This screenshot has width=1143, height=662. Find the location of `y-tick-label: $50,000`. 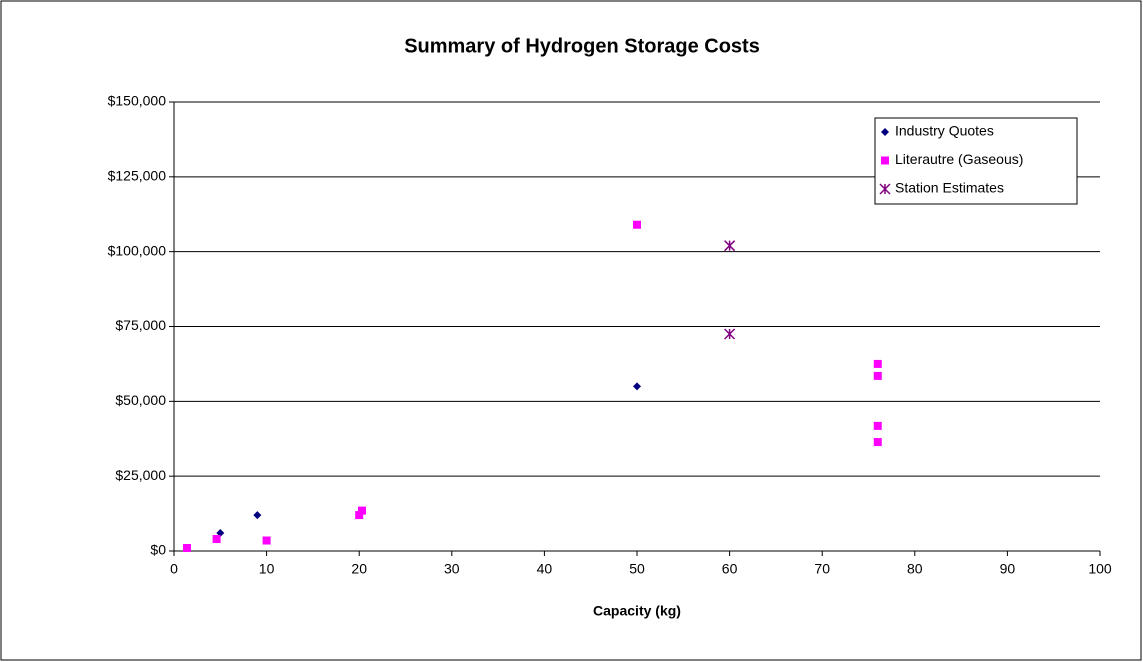

y-tick-label: $50,000 is located at coordinates (140, 400).